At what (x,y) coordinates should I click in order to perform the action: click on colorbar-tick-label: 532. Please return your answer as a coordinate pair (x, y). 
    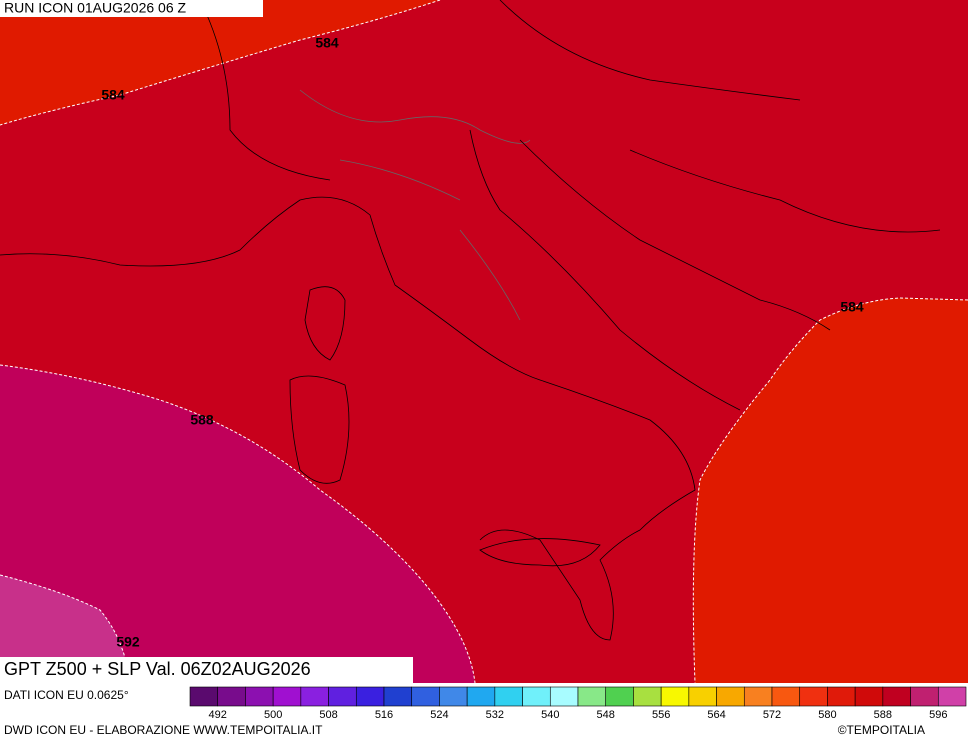
    Looking at the image, I should click on (495, 715).